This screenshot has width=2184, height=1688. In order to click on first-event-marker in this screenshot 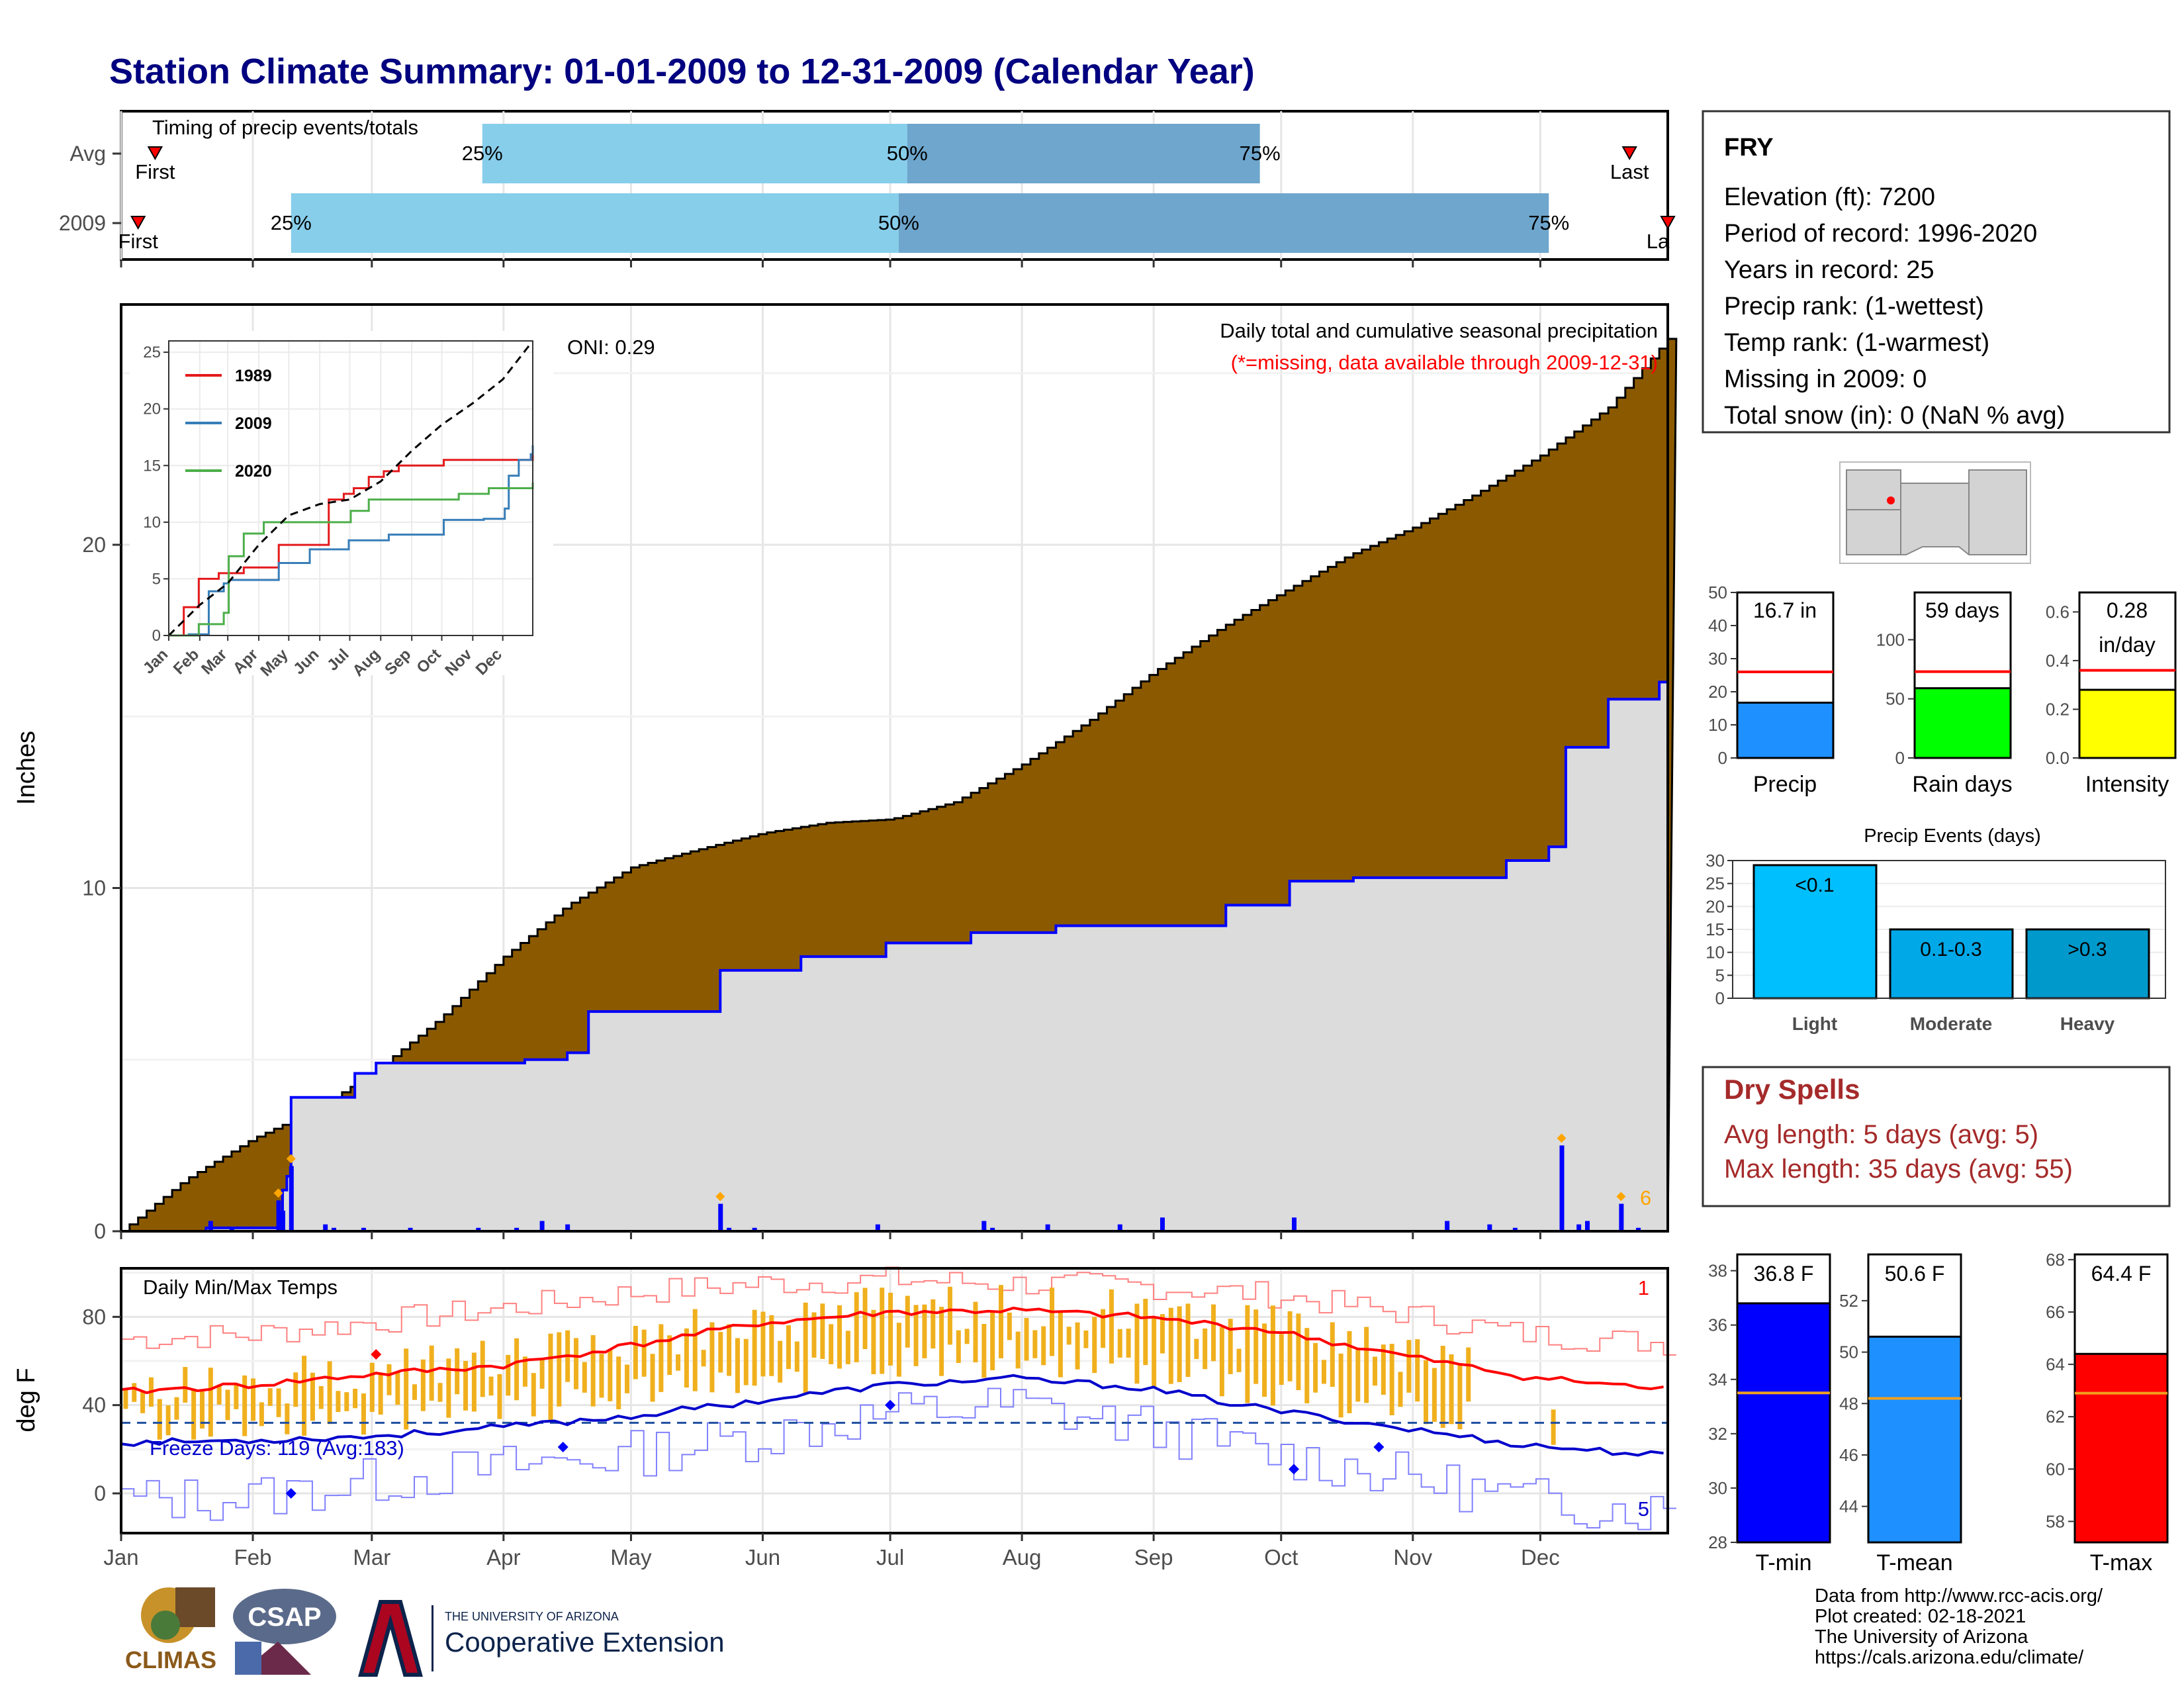, I will do `click(138, 223)`.